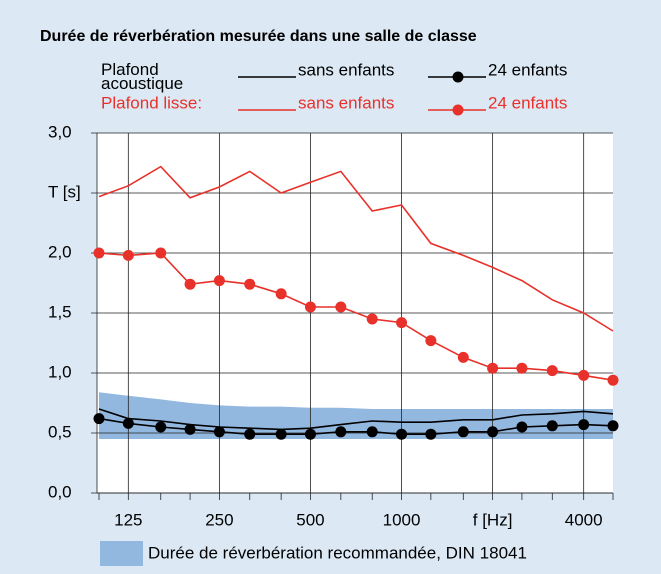  I want to click on x-tick-label: f [Hz], so click(493, 519).